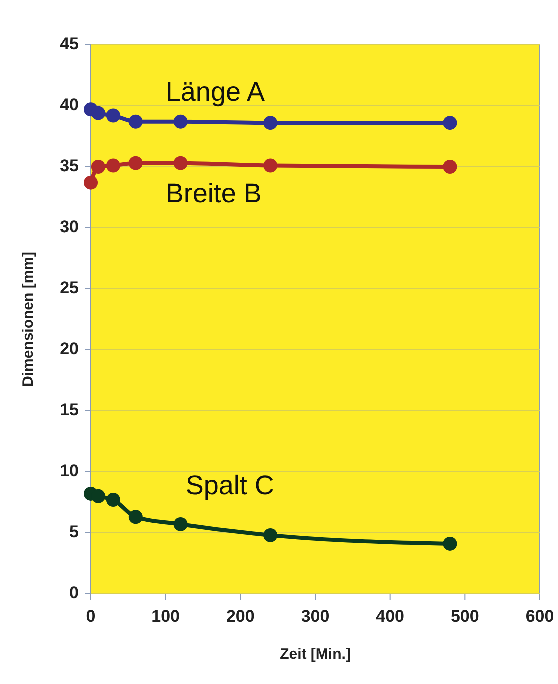 The height and width of the screenshot is (684, 558). Describe the element at coordinates (69, 166) in the screenshot. I see `y-tick-label: 35` at that location.